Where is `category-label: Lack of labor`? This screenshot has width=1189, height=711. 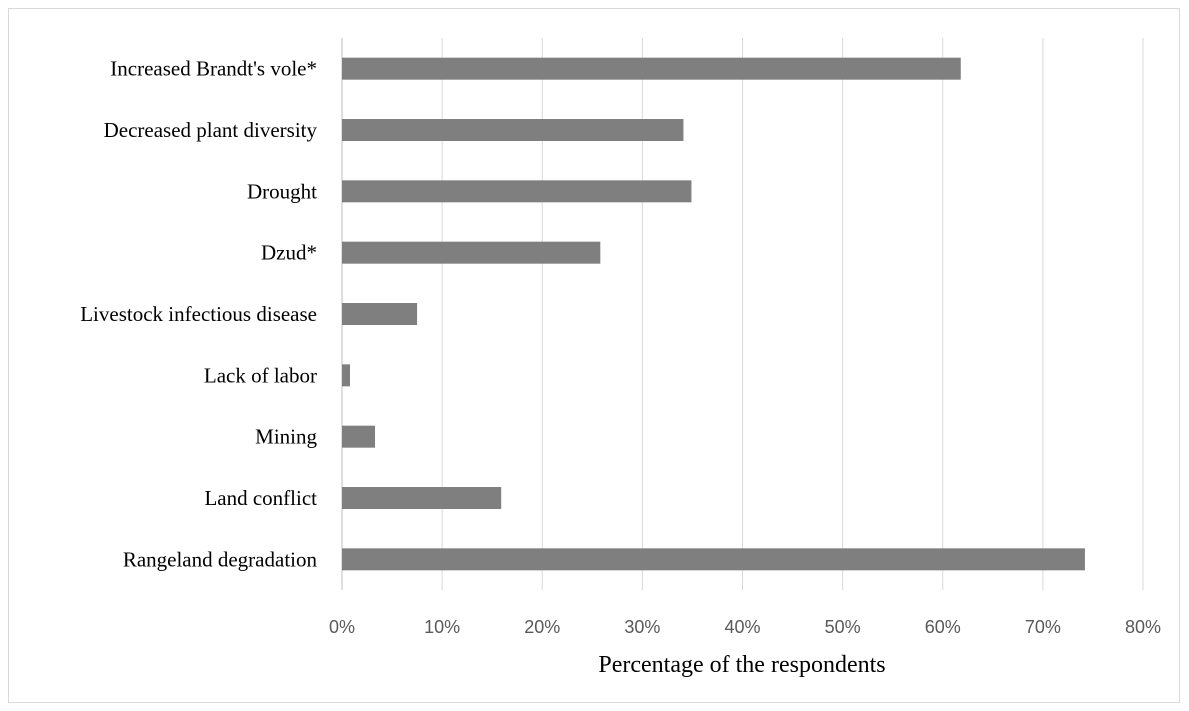 category-label: Lack of labor is located at coordinates (260, 375).